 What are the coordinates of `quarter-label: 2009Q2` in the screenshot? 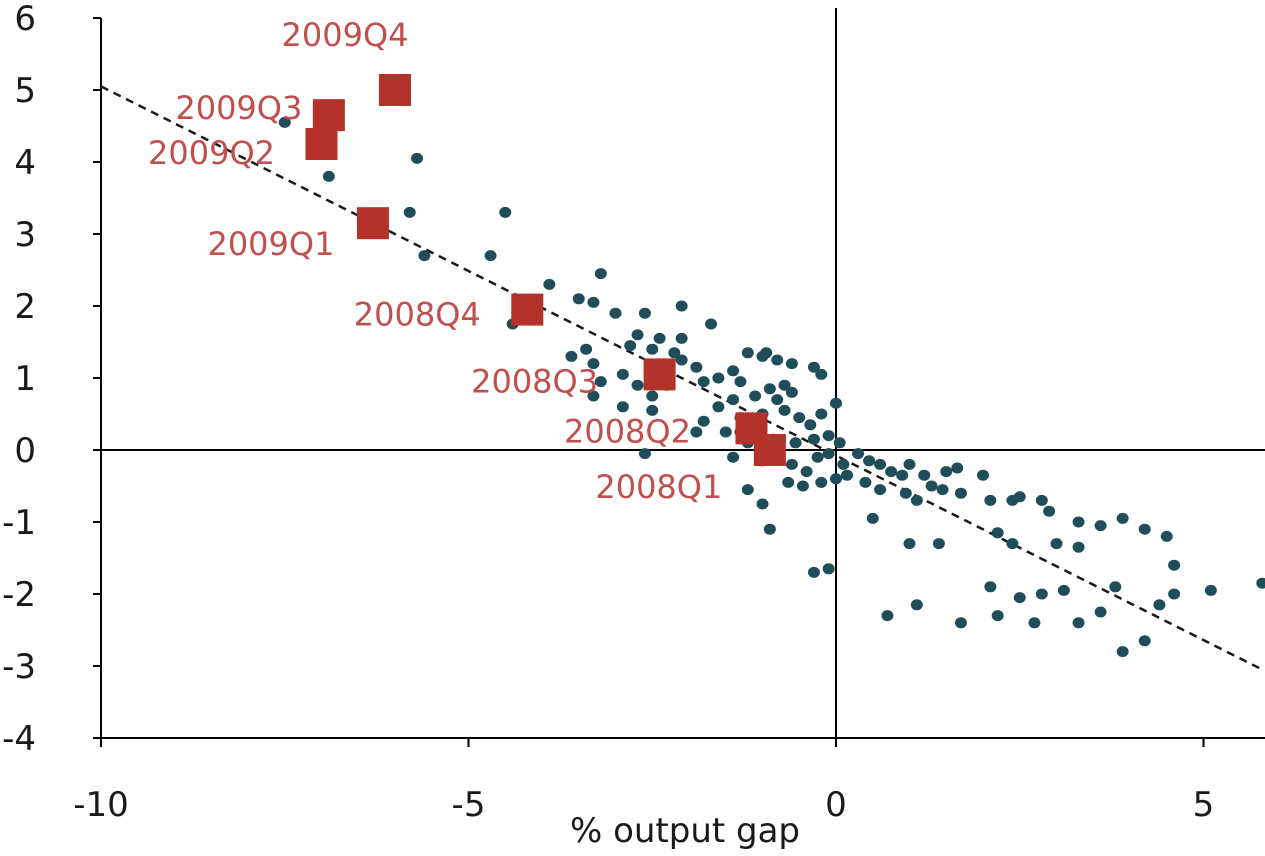 It's located at (211, 153).